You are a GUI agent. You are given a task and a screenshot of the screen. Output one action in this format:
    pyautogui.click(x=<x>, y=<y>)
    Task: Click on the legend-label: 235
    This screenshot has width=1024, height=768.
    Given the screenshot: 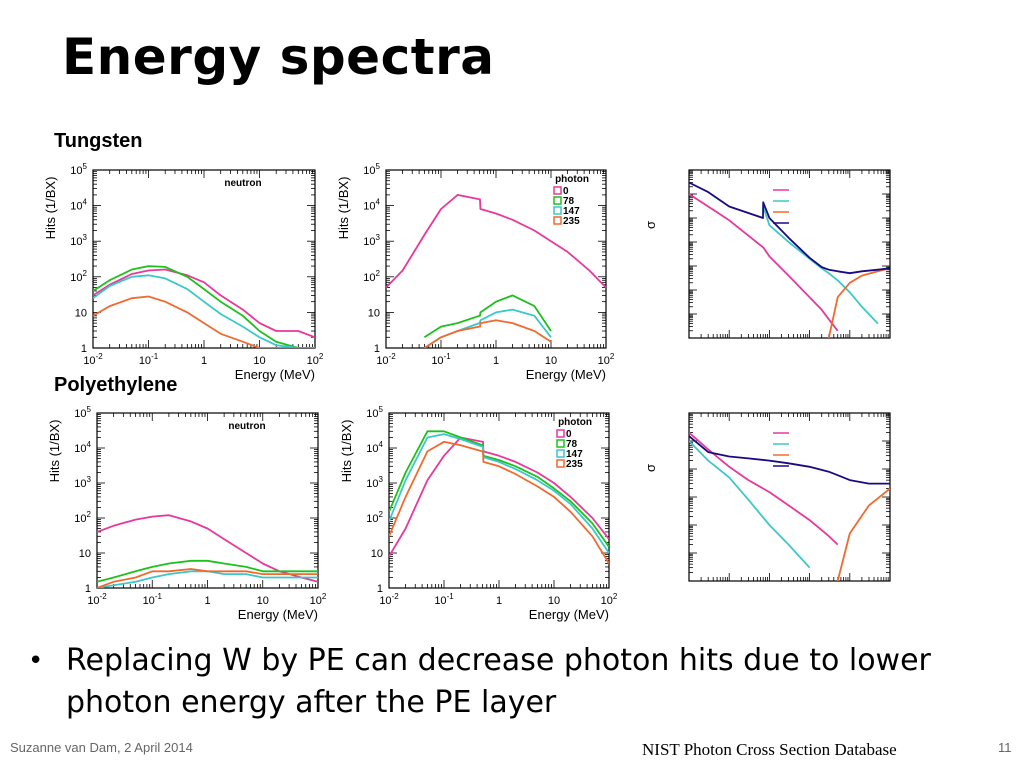 What is the action you would take?
    pyautogui.click(x=571, y=221)
    